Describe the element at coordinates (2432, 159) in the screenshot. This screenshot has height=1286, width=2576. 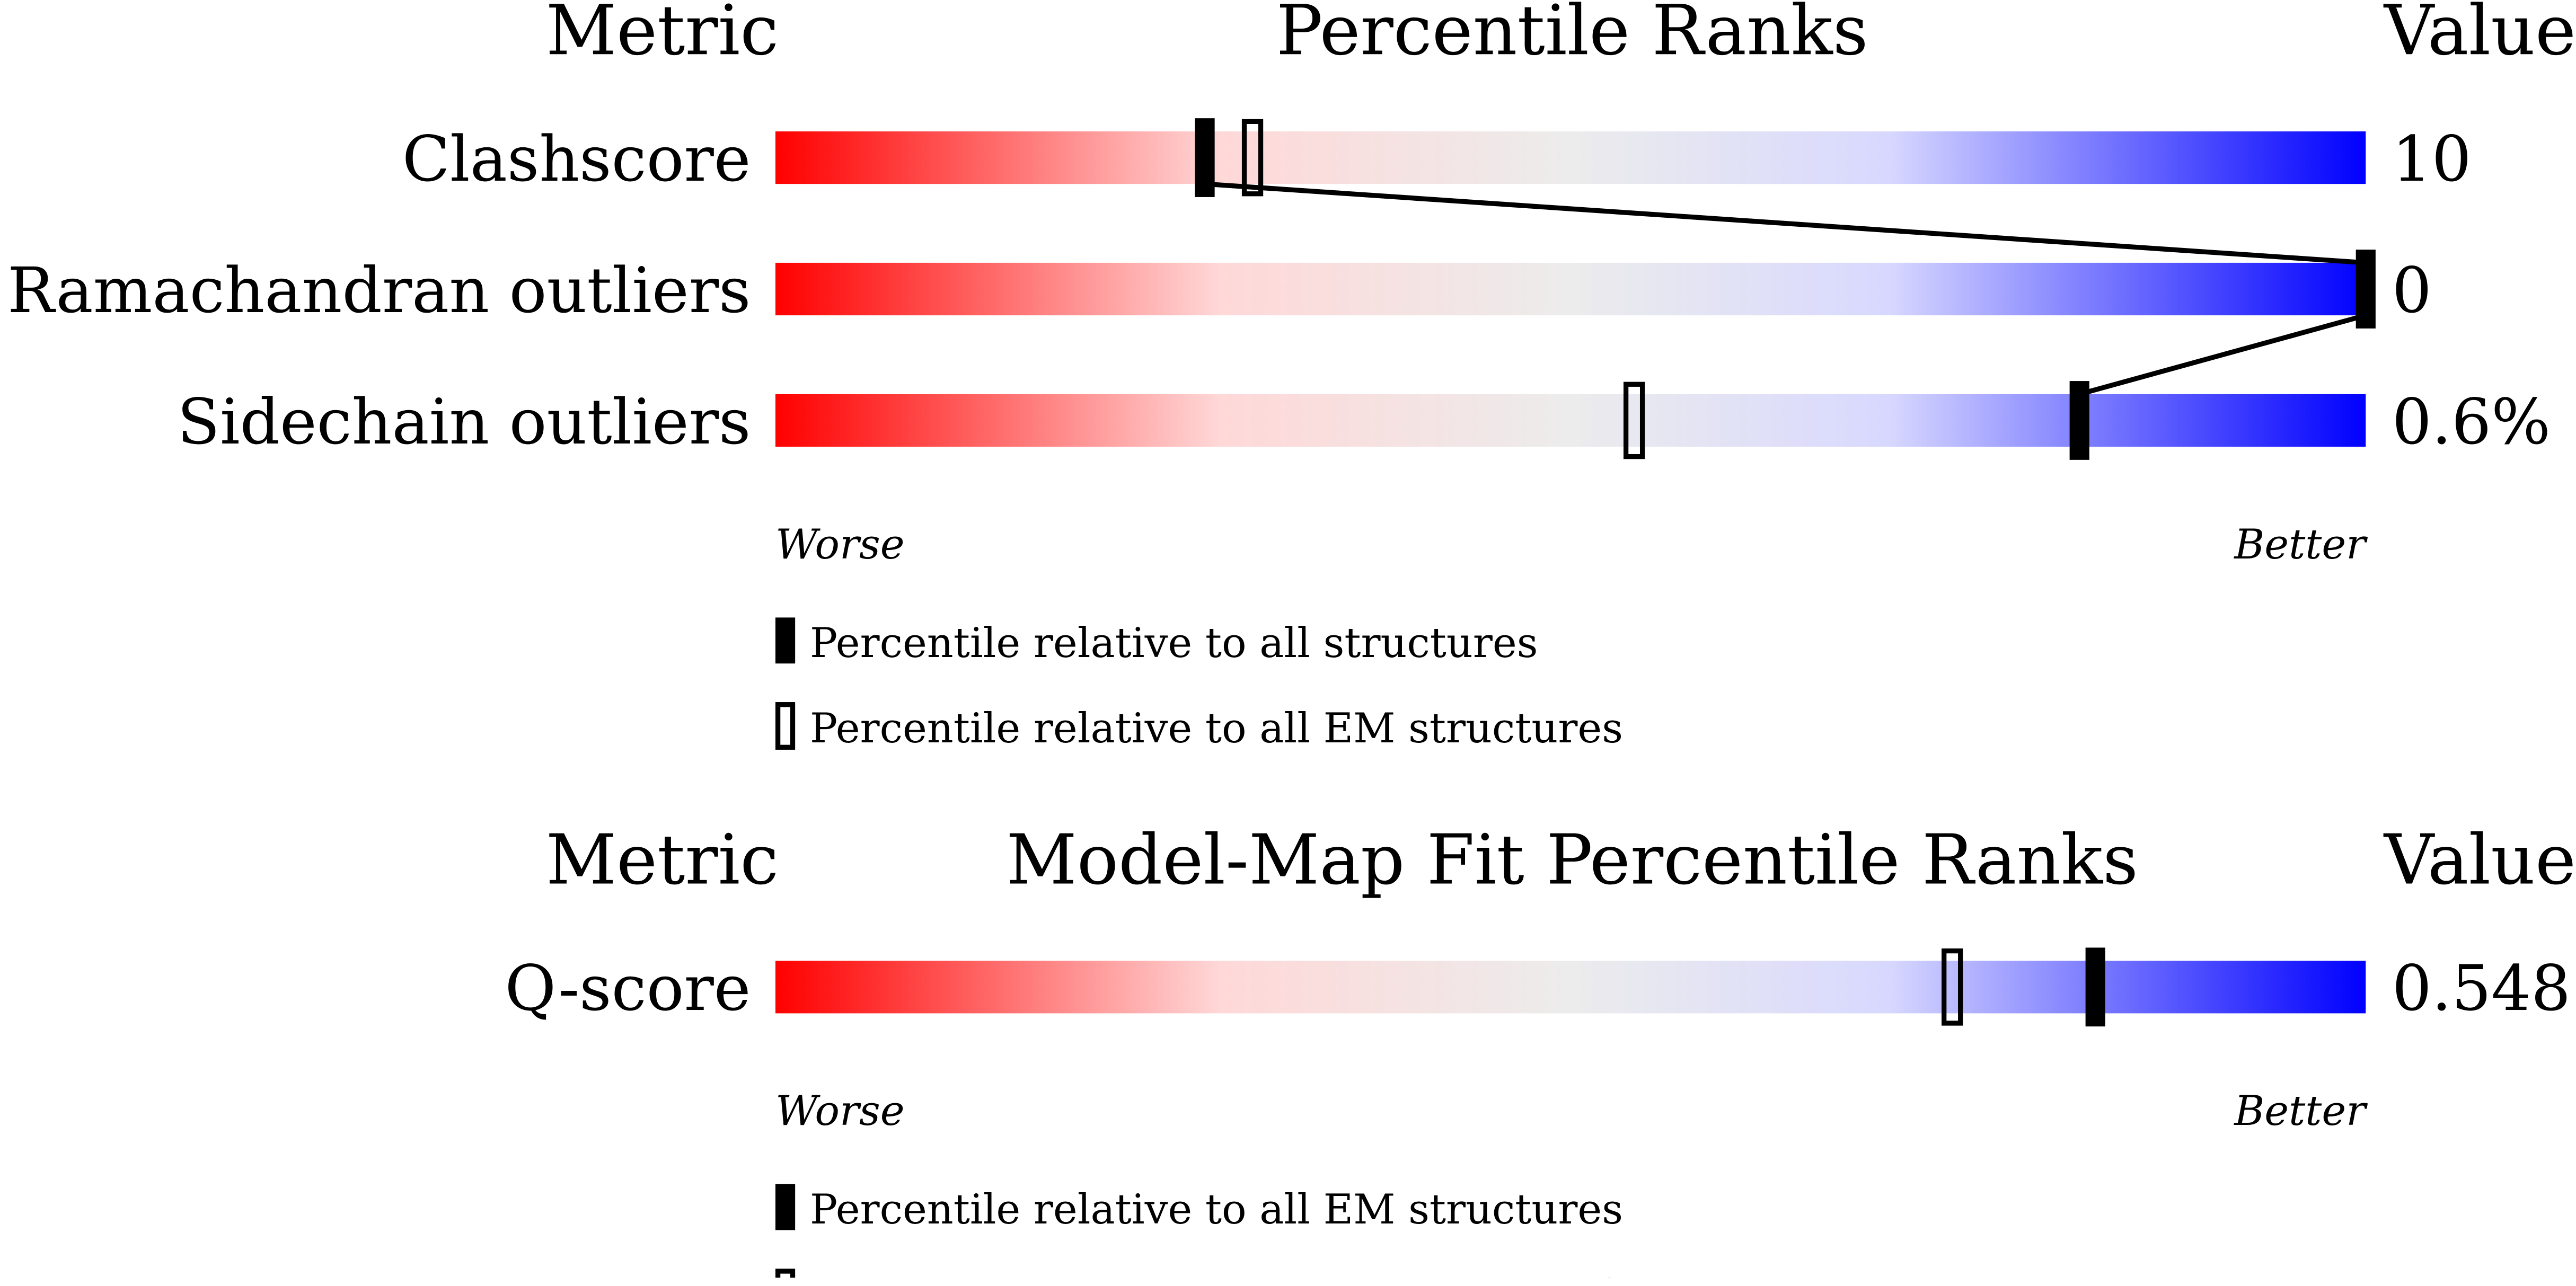
I see `metric-value: 10` at that location.